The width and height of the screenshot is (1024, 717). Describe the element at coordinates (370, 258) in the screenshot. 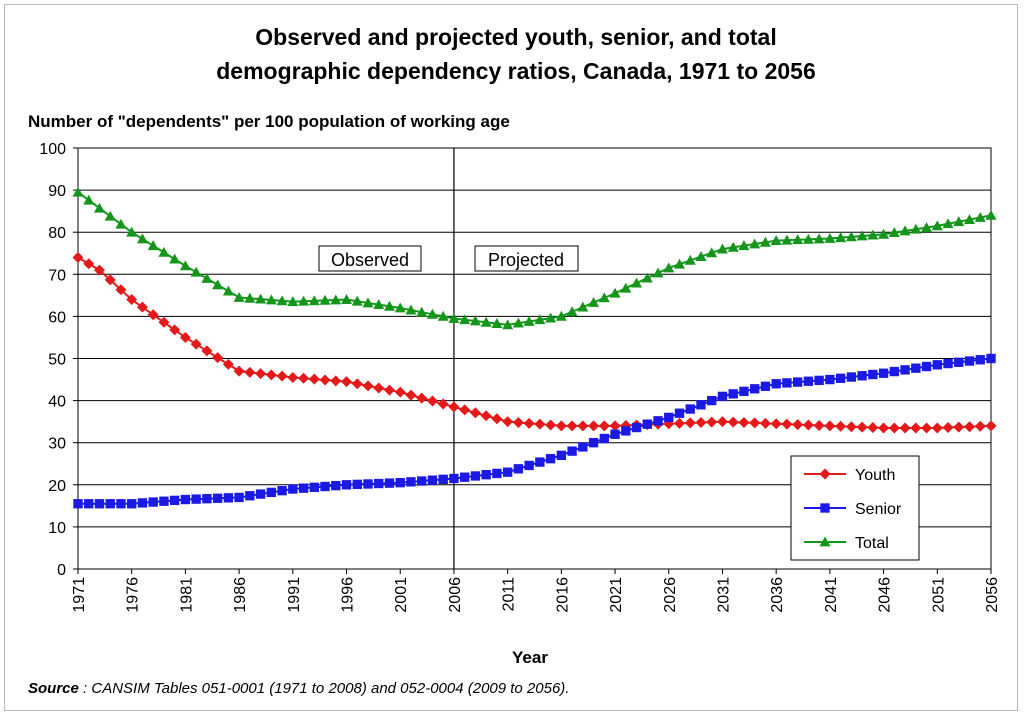

I see `observed-label-box: Observed` at that location.